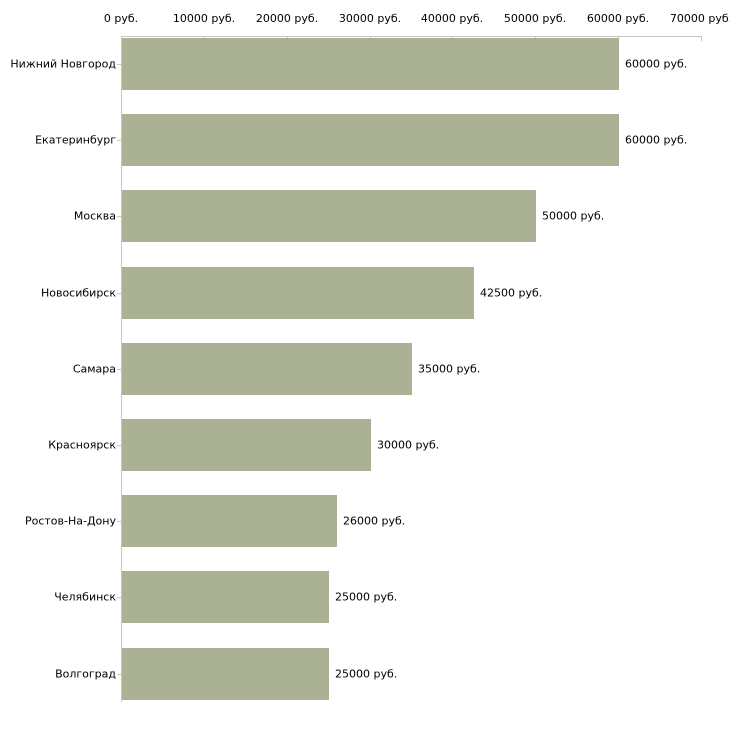  Describe the element at coordinates (75, 140) in the screenshot. I see `category-label: Екатеринбург` at that location.